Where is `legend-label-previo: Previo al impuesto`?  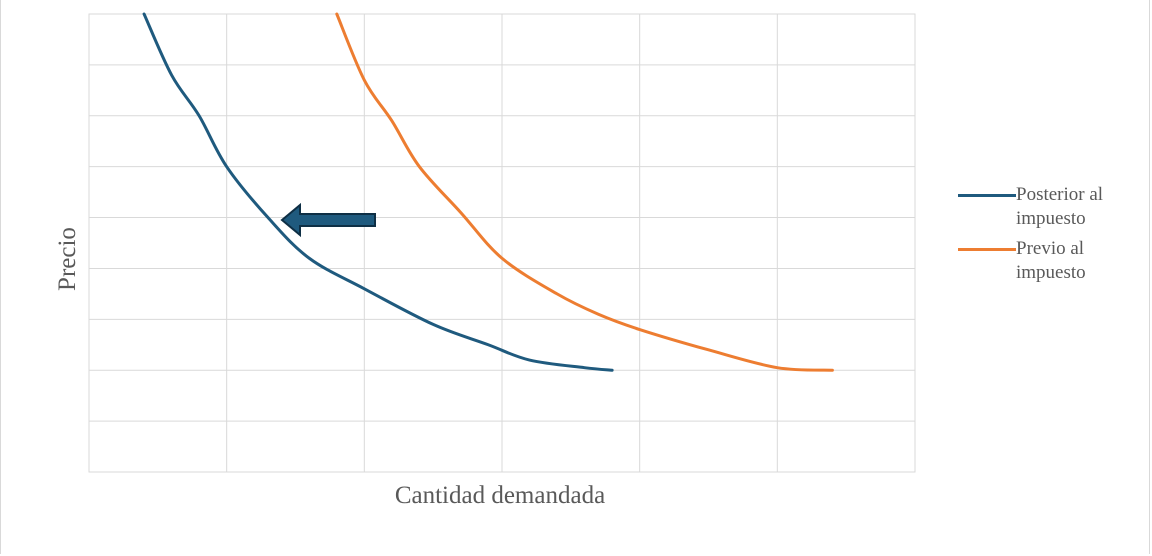 legend-label-previo: Previo al impuesto is located at coordinates (1051, 260).